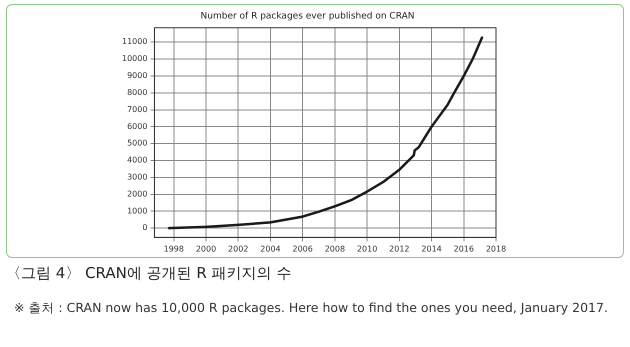 This screenshot has width=630, height=347. Describe the element at coordinates (270, 249) in the screenshot. I see `x-tick-label: 2004` at that location.